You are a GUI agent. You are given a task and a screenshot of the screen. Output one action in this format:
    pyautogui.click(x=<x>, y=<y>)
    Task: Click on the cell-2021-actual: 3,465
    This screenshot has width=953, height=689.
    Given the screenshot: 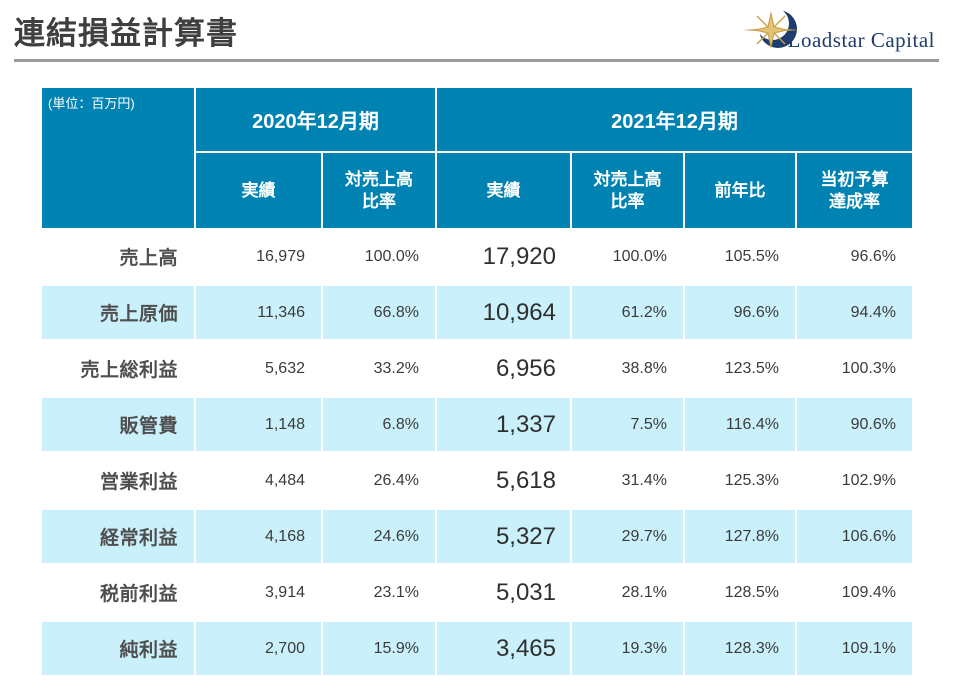 What is the action you would take?
    pyautogui.click(x=503, y=648)
    